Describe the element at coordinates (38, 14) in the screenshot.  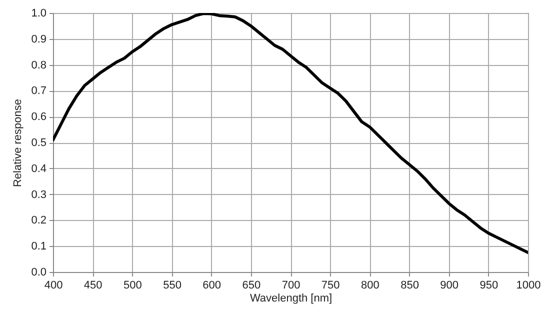
I see `y-tick-label: 1.0` at that location.